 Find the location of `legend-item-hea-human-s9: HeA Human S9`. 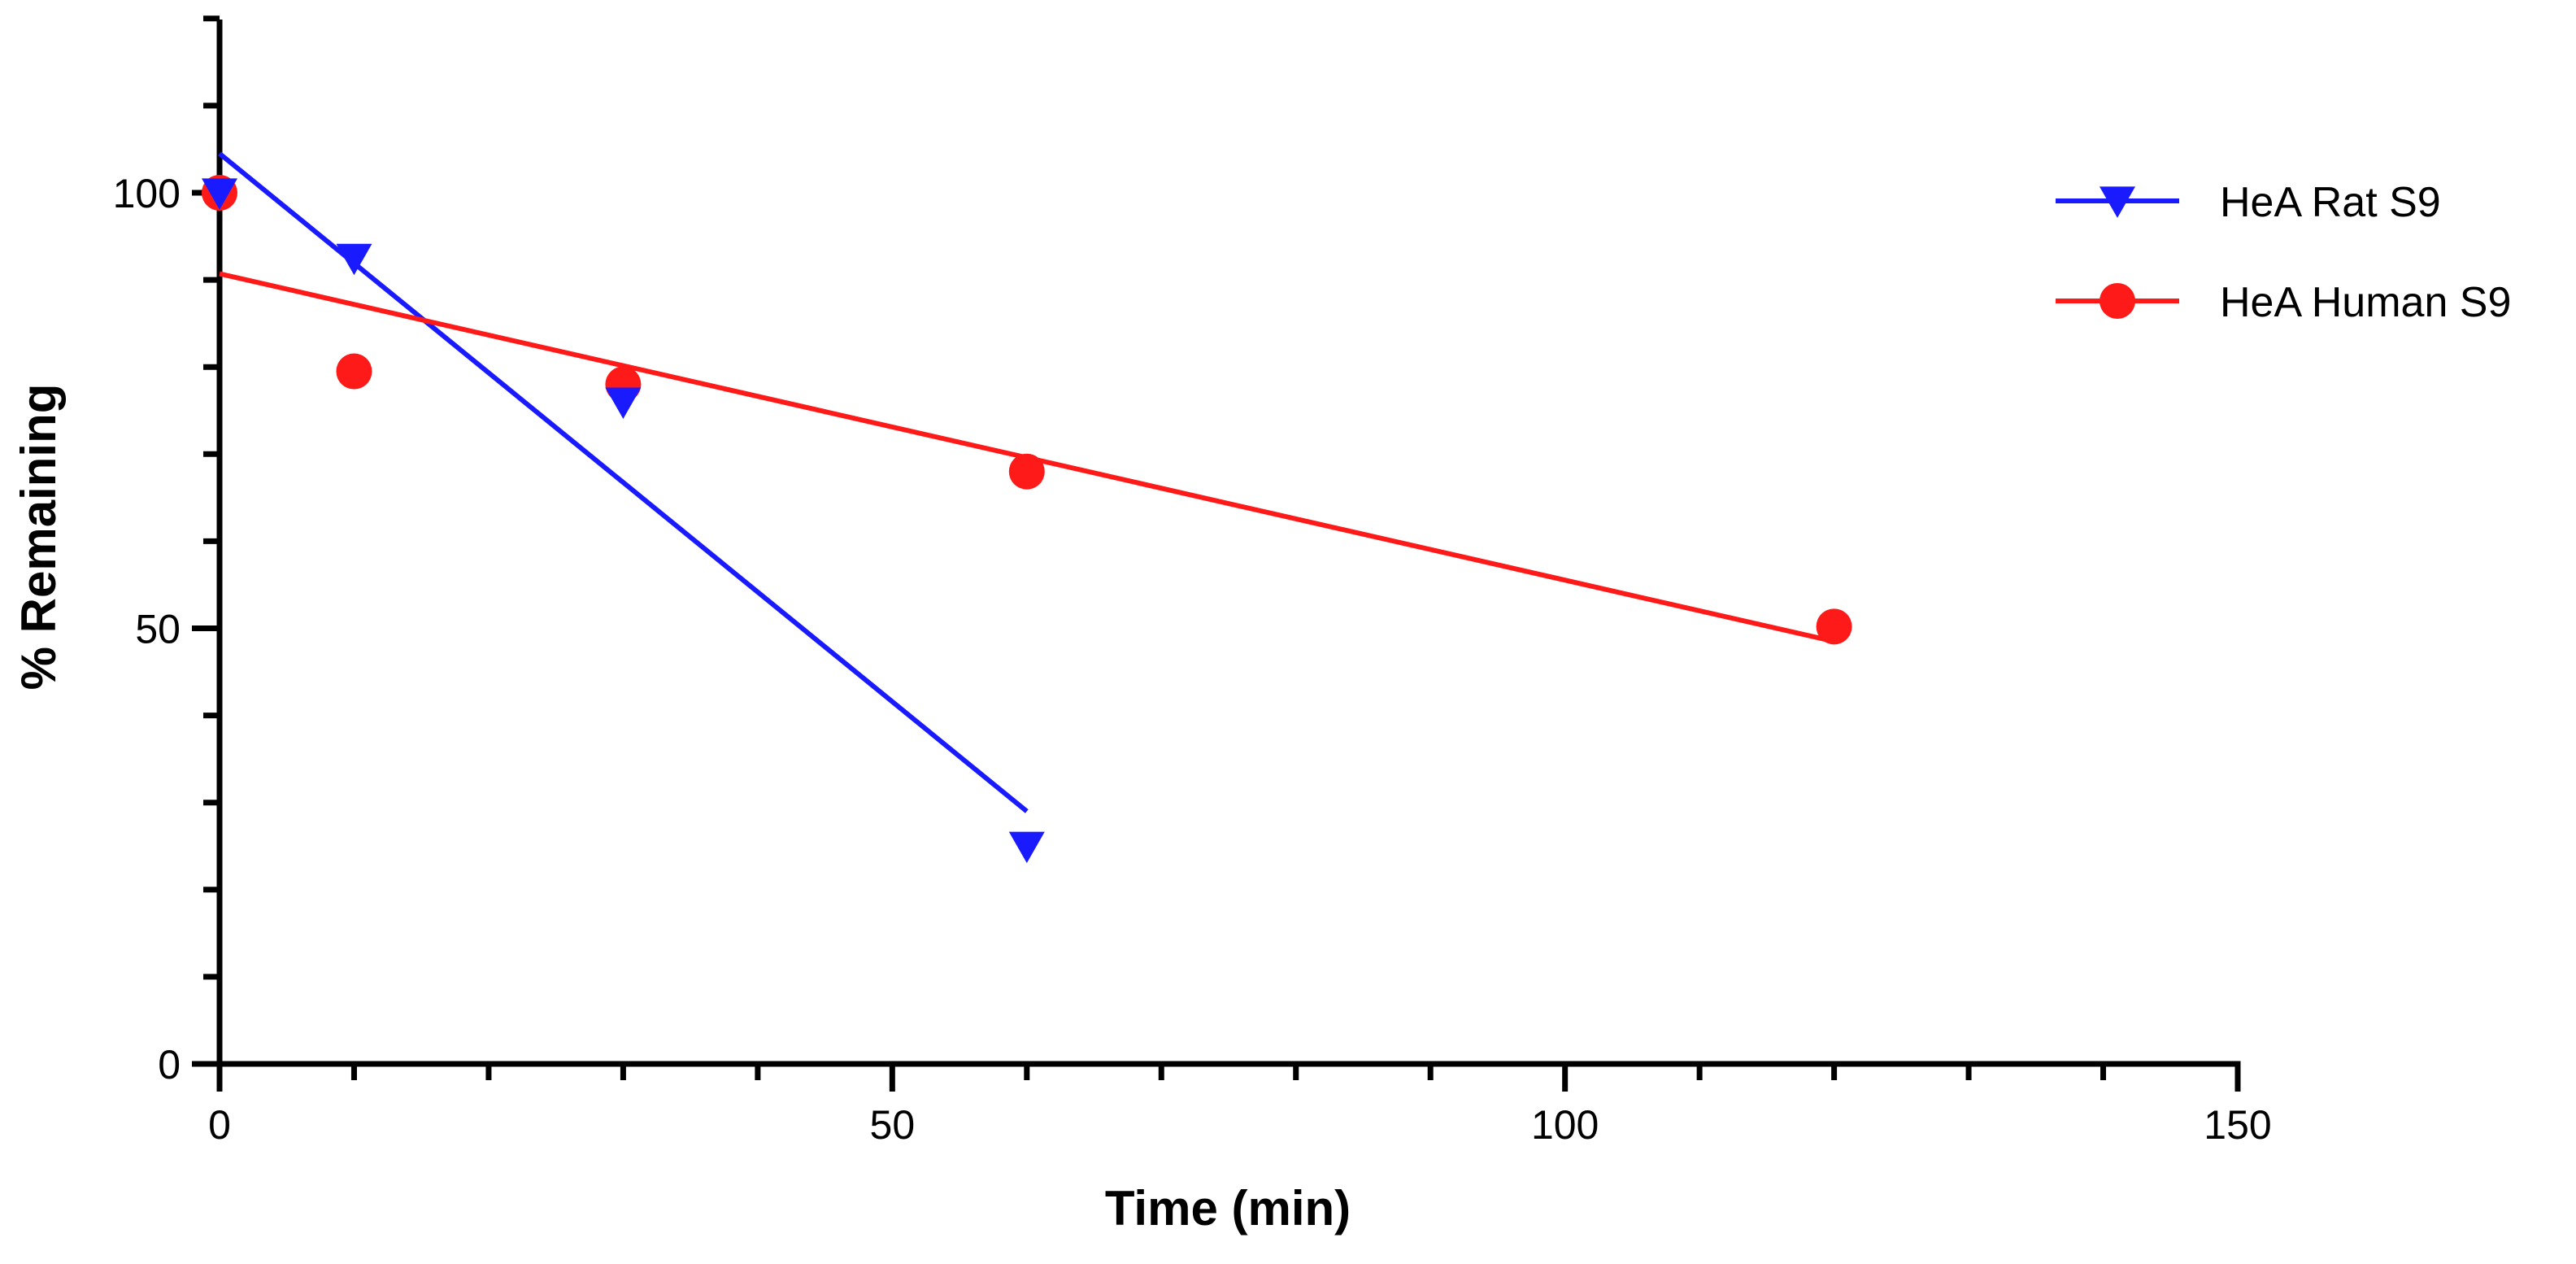

legend-item-hea-human-s9: HeA Human S9 is located at coordinates (2283, 302).